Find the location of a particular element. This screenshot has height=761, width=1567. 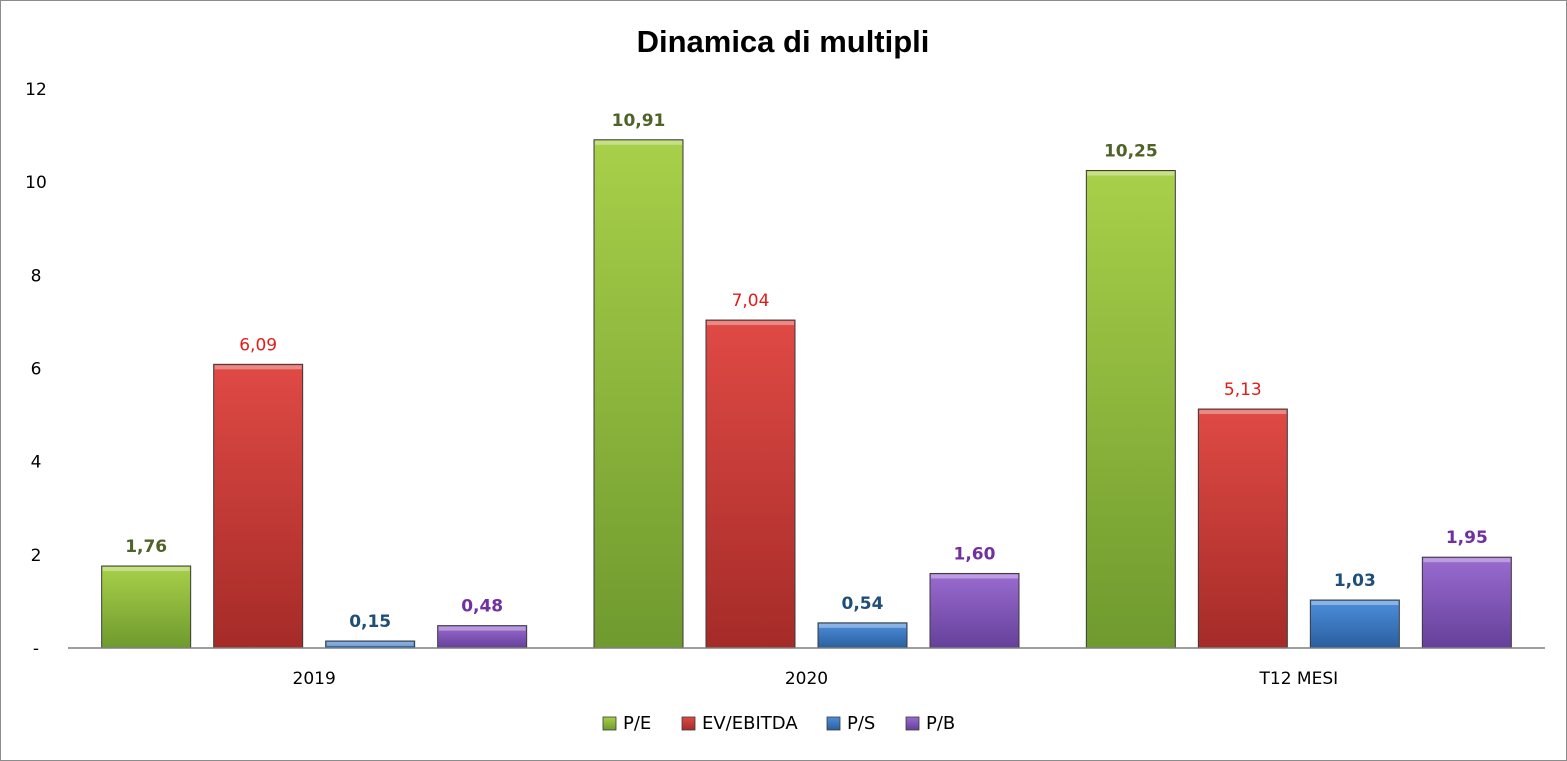

chart-title: Dinamica di multipli is located at coordinates (783, 41).